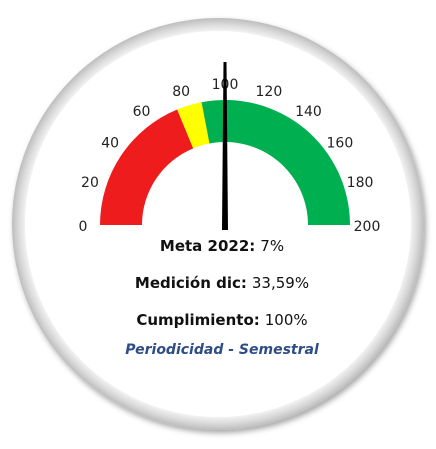 The image size is (436, 449). Describe the element at coordinates (286, 320) in the screenshot. I see `summary-value: 100%` at that location.